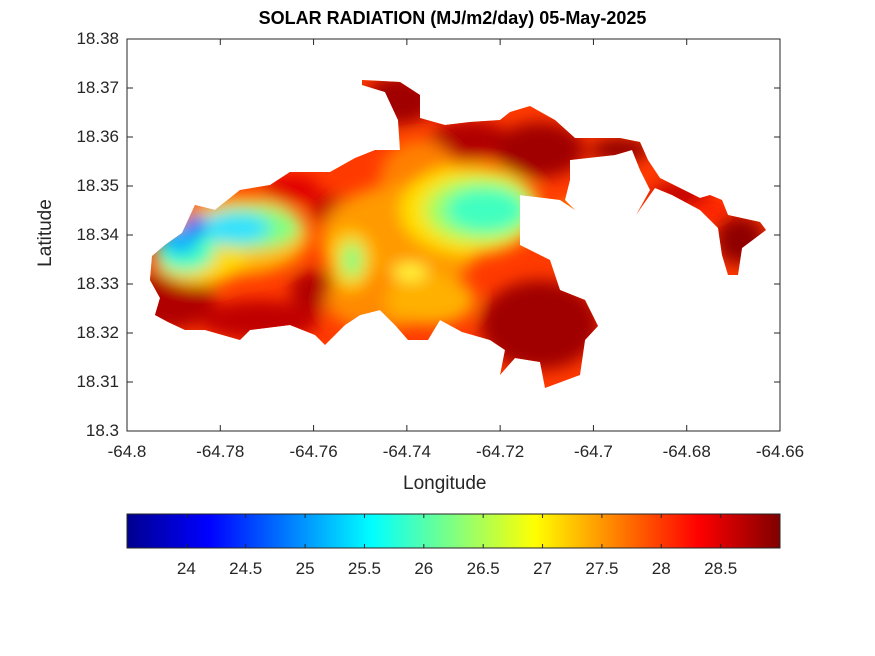 Image resolution: width=875 pixels, height=656 pixels. I want to click on x-axis-label: Longitude, so click(445, 483).